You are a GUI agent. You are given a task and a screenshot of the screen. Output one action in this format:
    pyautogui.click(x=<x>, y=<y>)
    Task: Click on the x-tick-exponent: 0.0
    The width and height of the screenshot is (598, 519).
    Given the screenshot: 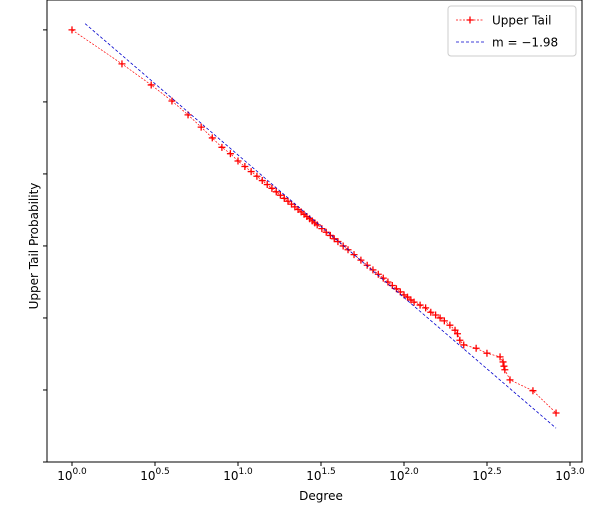 What is the action you would take?
    pyautogui.click(x=79, y=472)
    